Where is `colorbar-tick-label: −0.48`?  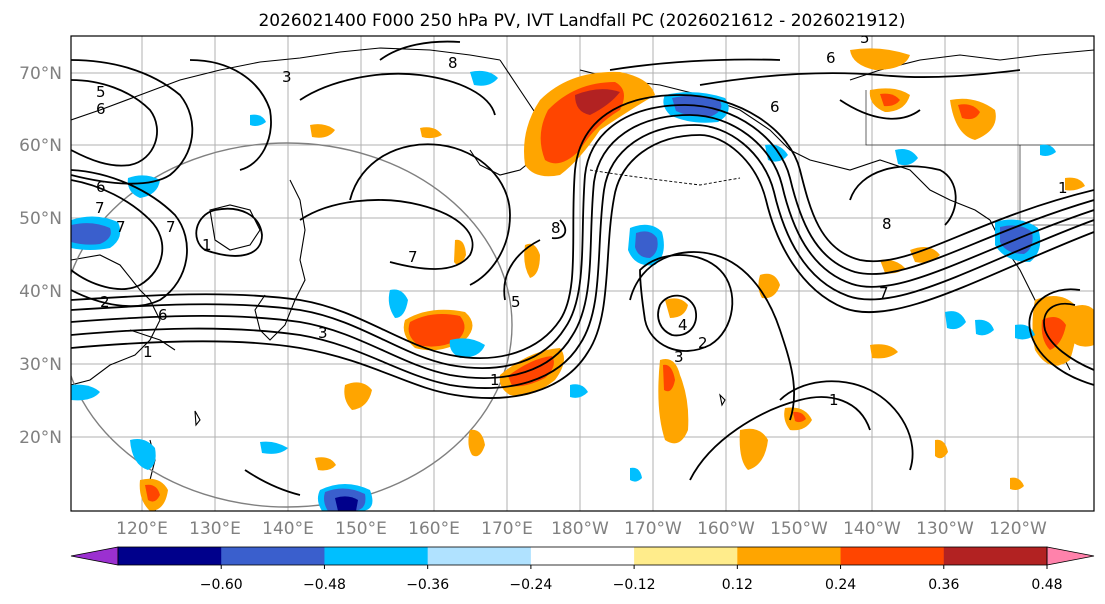 colorbar-tick-label: −0.48 is located at coordinates (324, 585).